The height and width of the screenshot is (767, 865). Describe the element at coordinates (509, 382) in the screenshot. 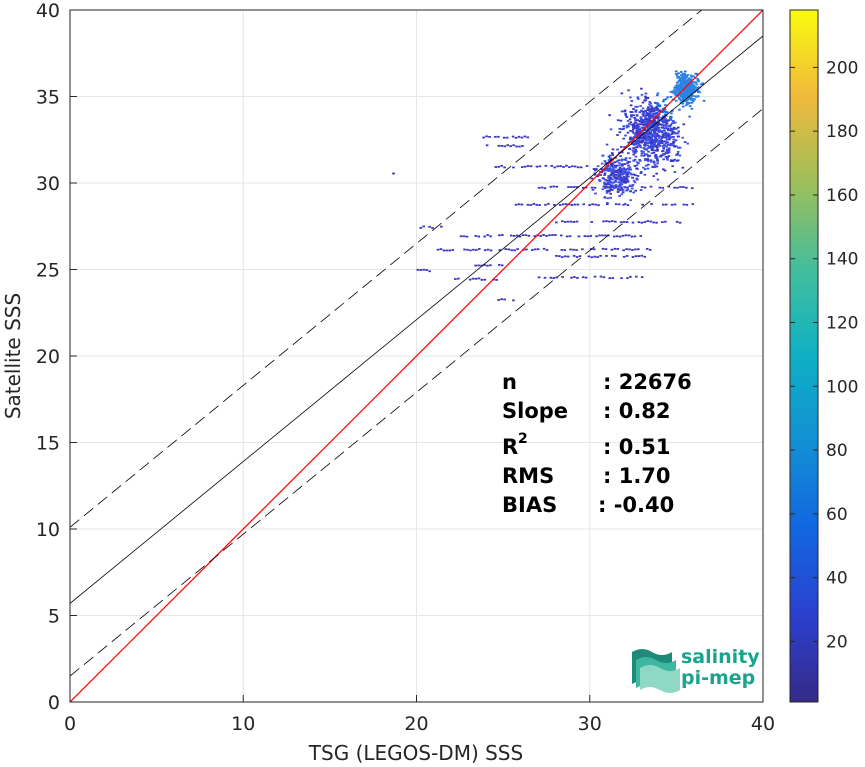

I see `stat-n-label: n` at that location.